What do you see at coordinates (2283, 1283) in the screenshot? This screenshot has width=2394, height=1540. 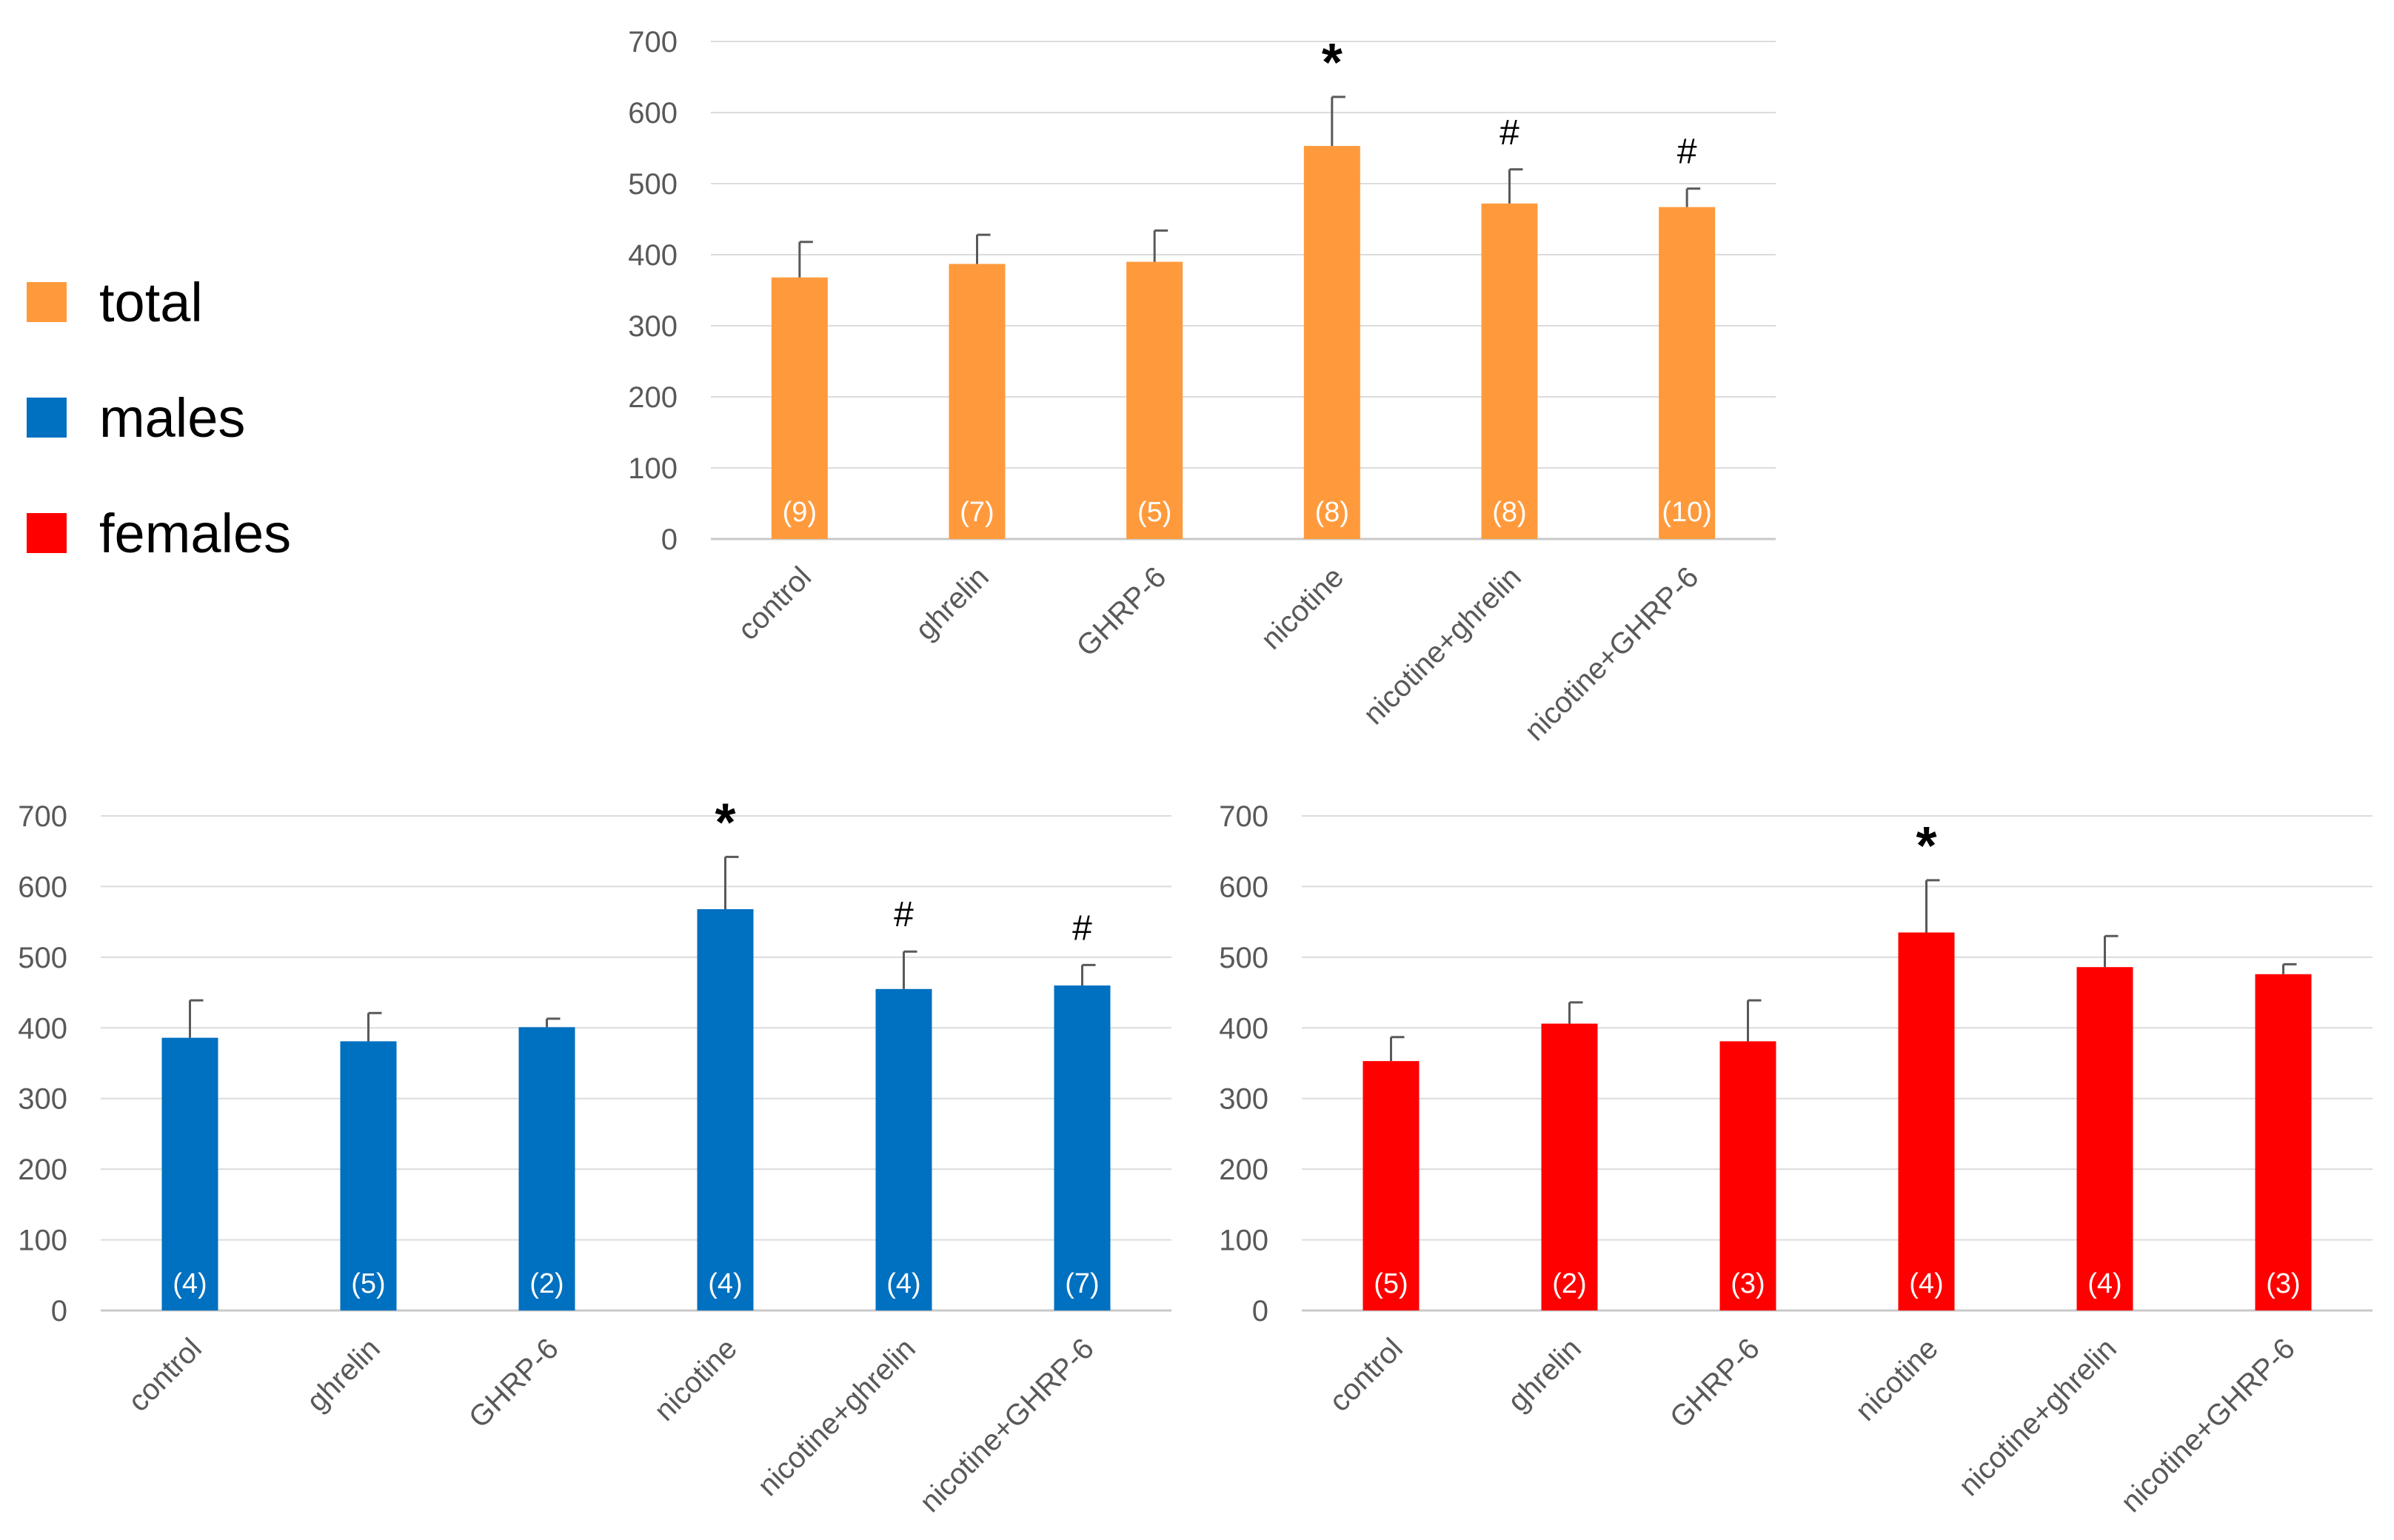 I see `n-label-females-5: (3)` at bounding box center [2283, 1283].